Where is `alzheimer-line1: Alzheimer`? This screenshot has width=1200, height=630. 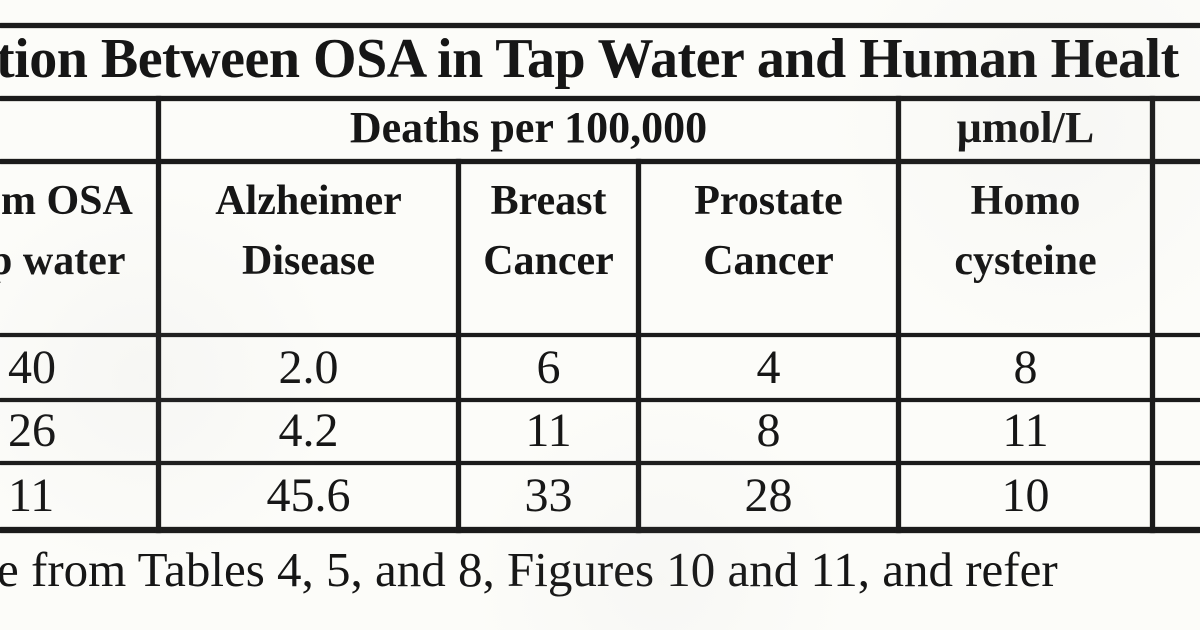
alzheimer-line1: Alzheimer is located at coordinates (308, 201).